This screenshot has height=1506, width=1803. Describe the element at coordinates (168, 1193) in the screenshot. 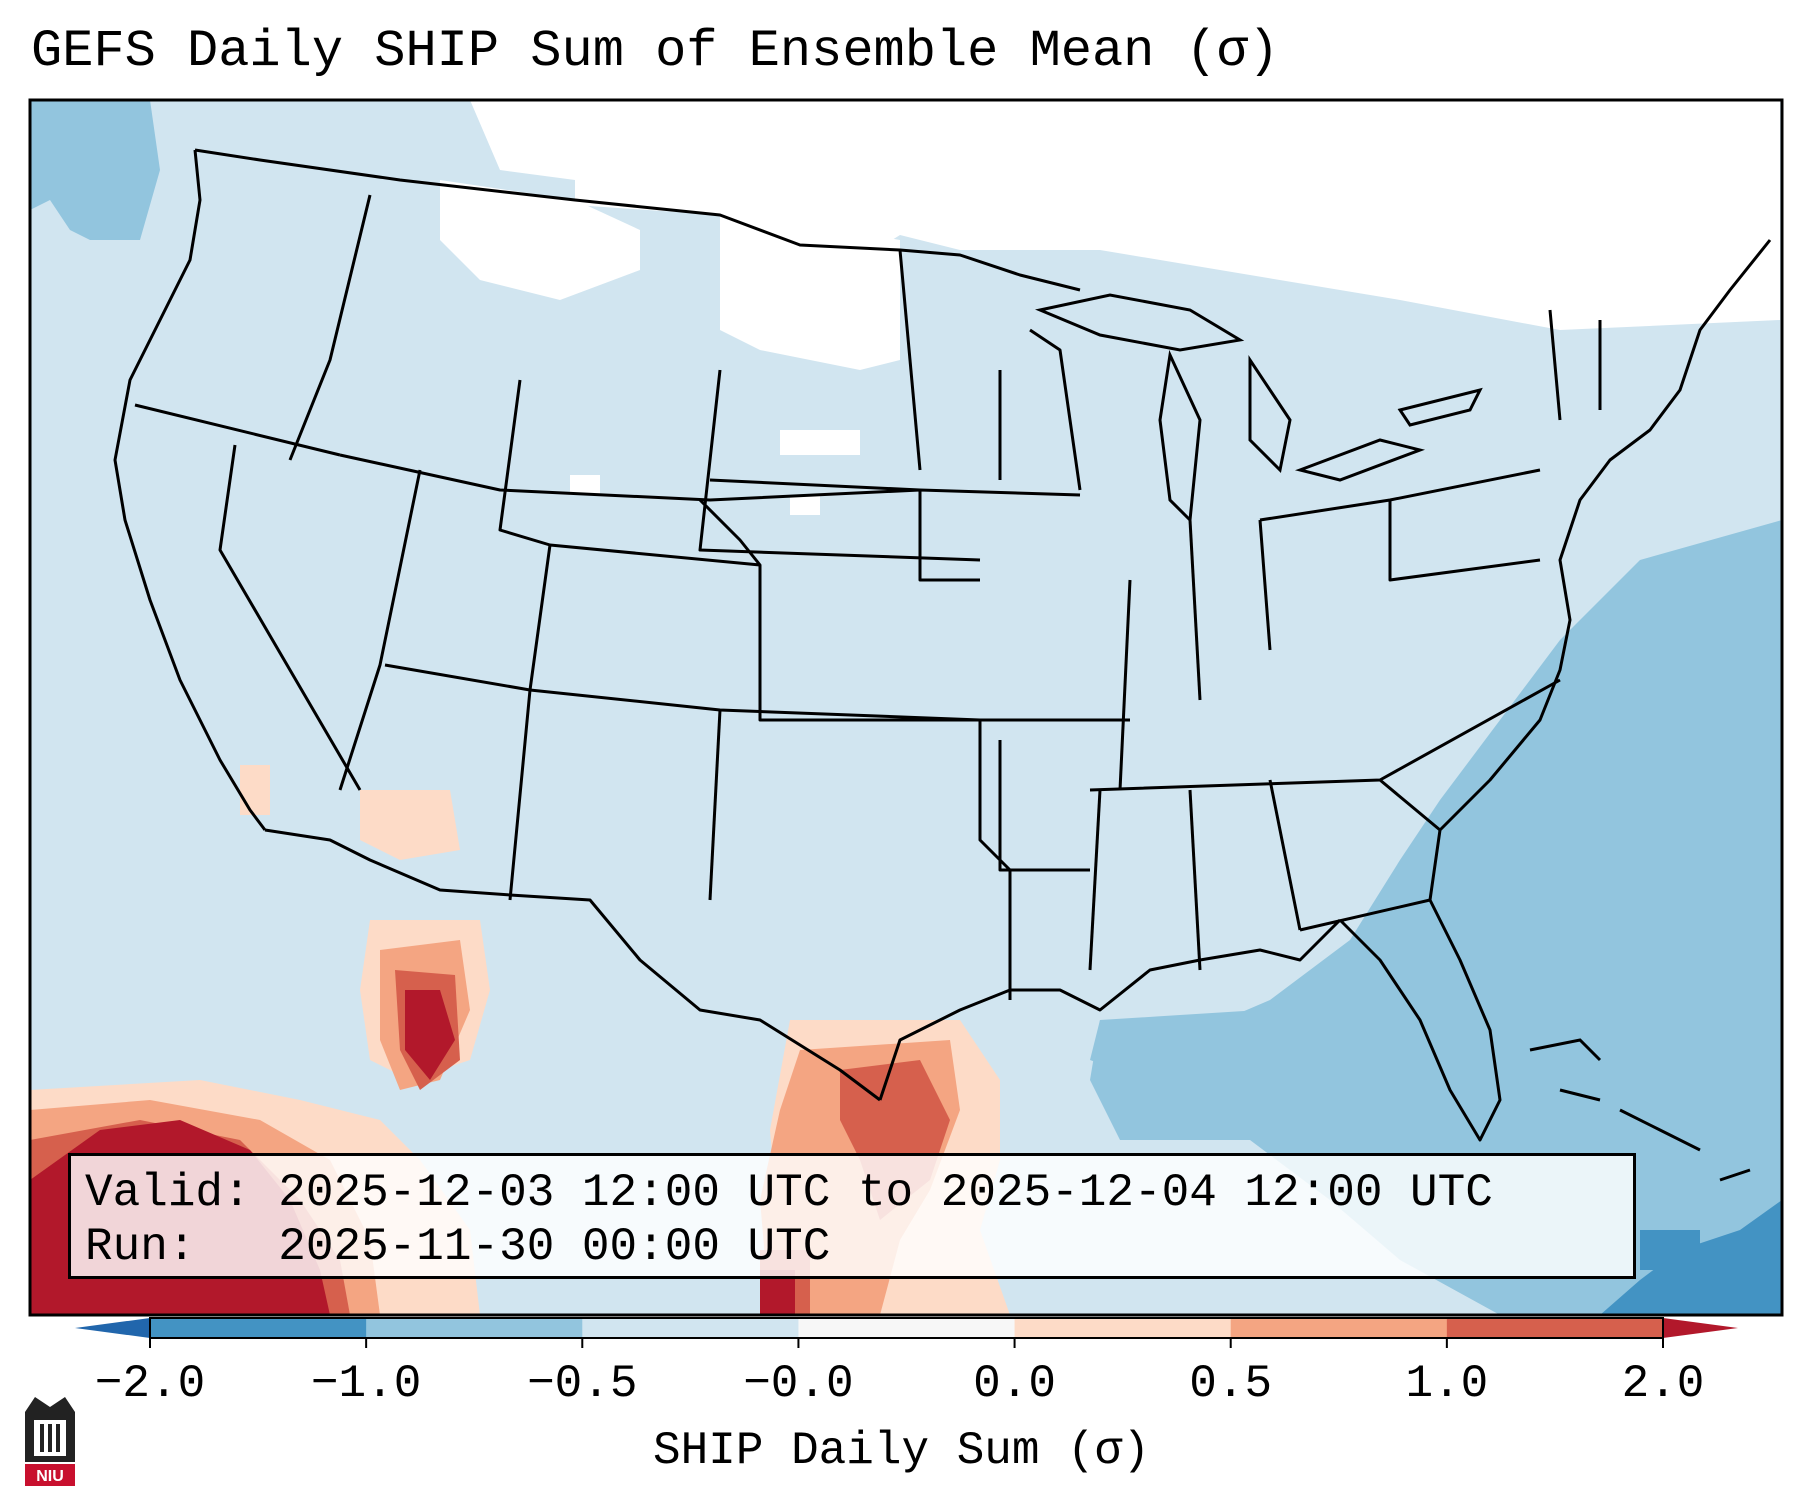

I see `valid-label: Valid:` at that location.